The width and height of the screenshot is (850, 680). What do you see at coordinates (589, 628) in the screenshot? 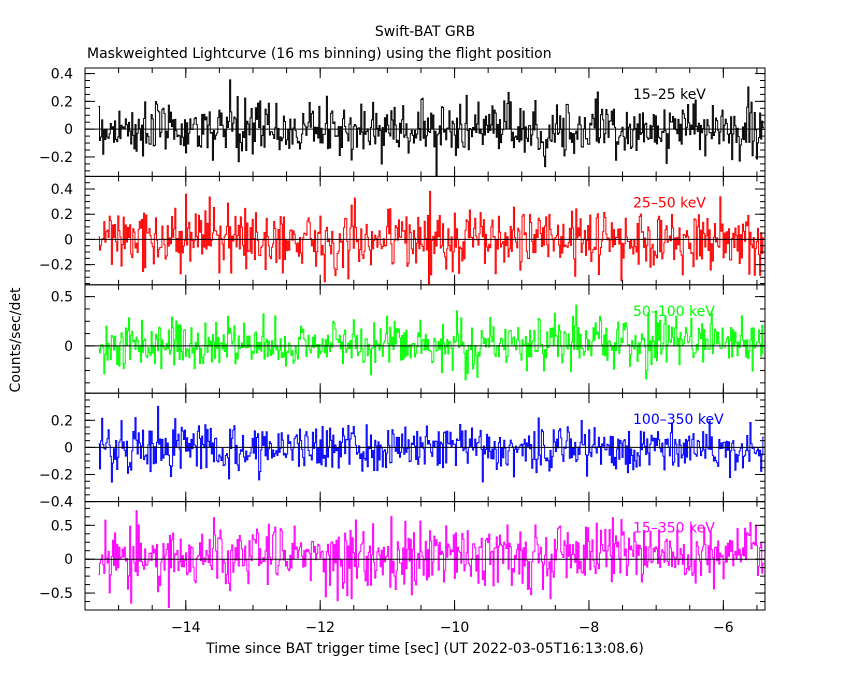
I see `x-tick-label: −8` at bounding box center [589, 628].